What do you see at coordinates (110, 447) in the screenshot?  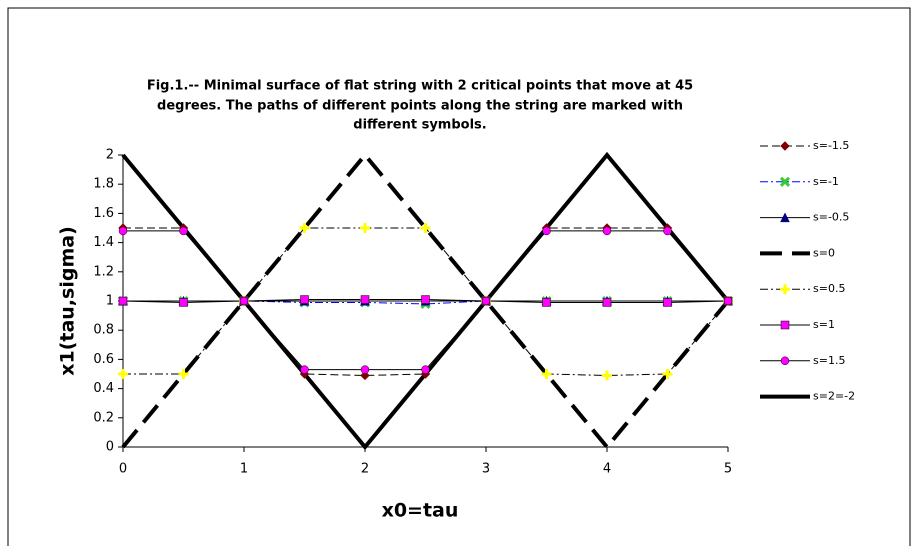 I see `y-tick-label: 0` at bounding box center [110, 447].